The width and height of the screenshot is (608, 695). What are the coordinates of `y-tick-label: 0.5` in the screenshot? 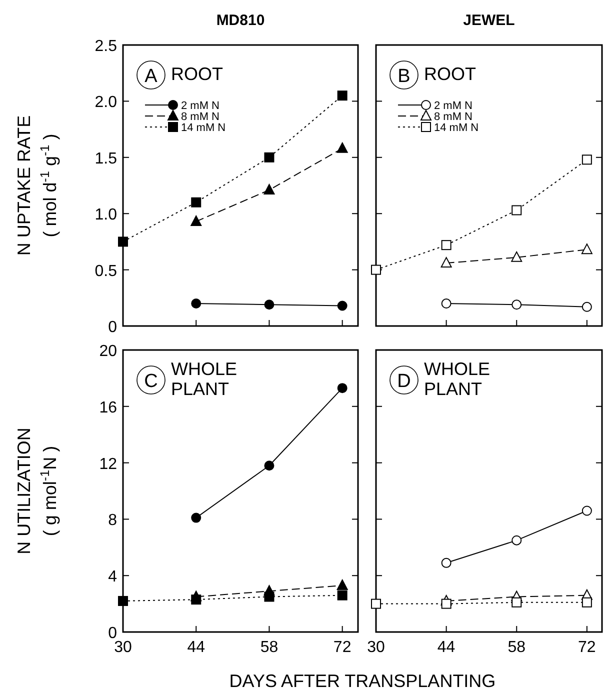 It's located at (106, 271).